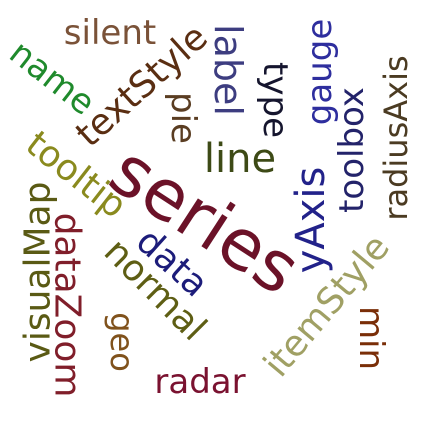  I want to click on word-visualmap: visualMap, so click(38, 272).